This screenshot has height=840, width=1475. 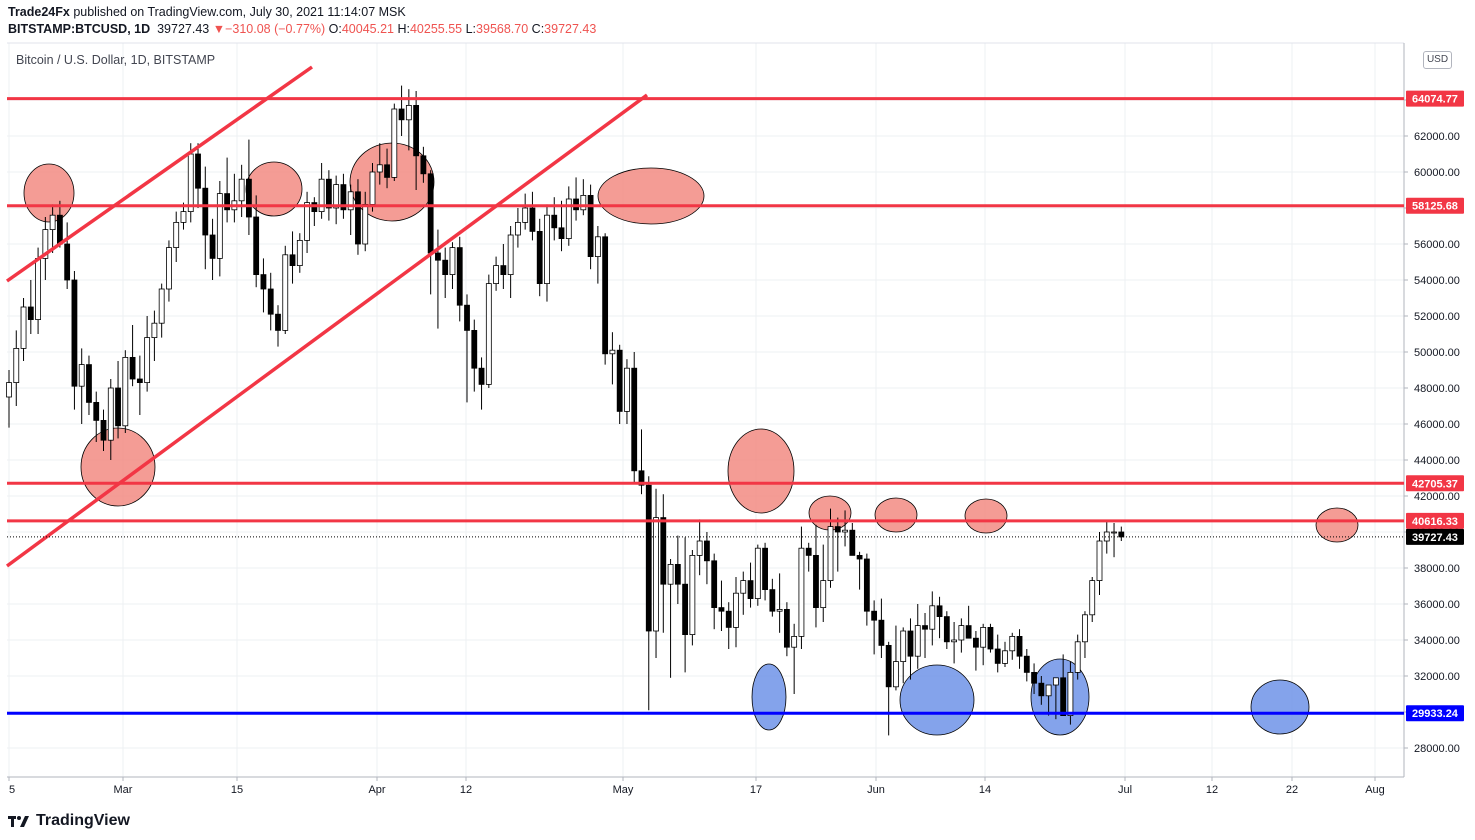 I want to click on x-tick-label: Mar, so click(x=123, y=790).